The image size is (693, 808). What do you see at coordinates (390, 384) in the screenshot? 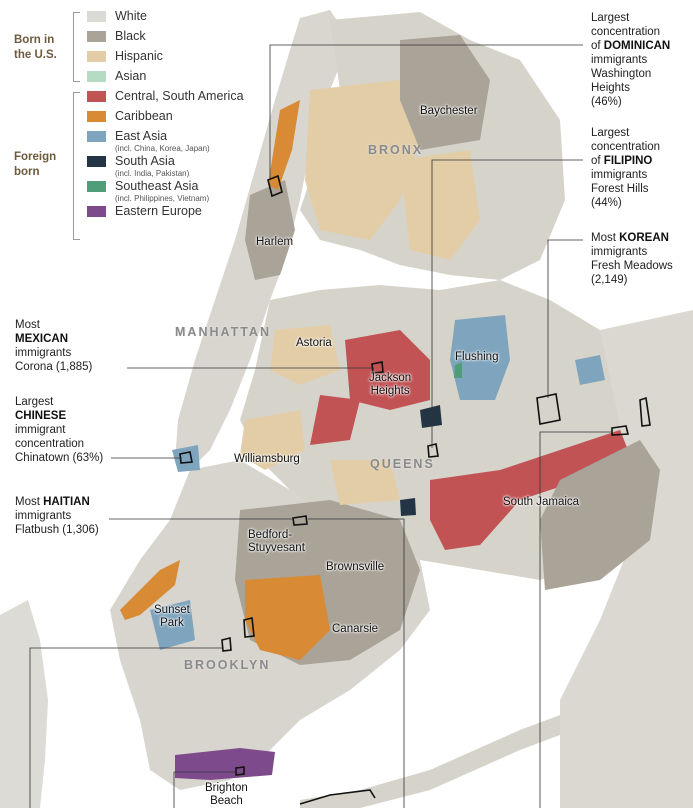
I see `place-jackson-heights: Jackson Heights` at bounding box center [390, 384].